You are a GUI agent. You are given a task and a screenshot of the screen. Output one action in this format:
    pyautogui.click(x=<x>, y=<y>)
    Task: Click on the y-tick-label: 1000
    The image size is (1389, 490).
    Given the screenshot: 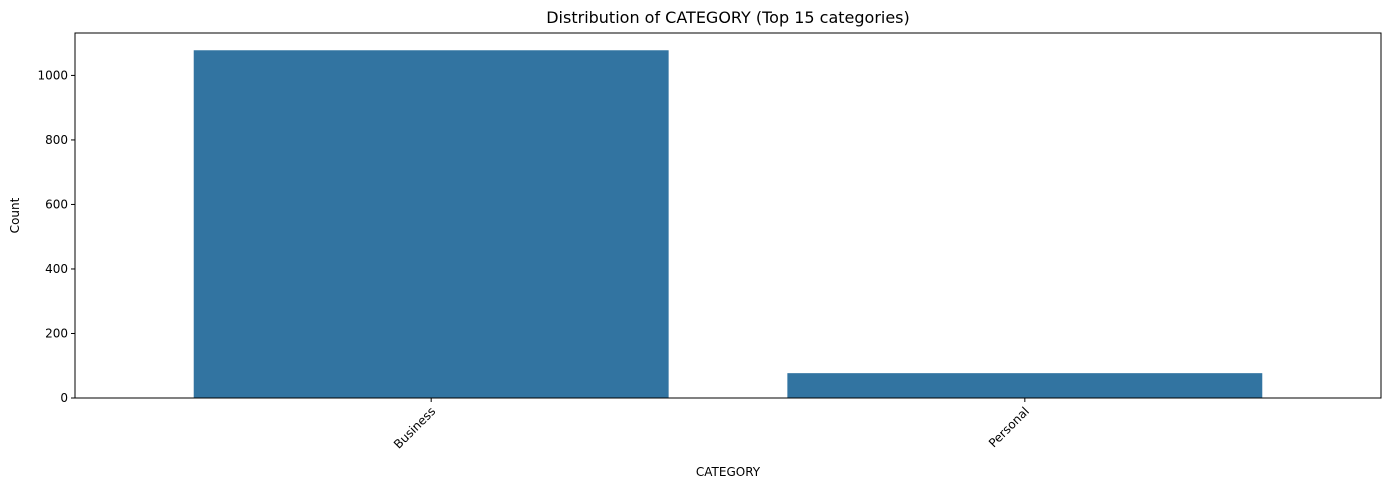 What is the action you would take?
    pyautogui.click(x=52, y=75)
    